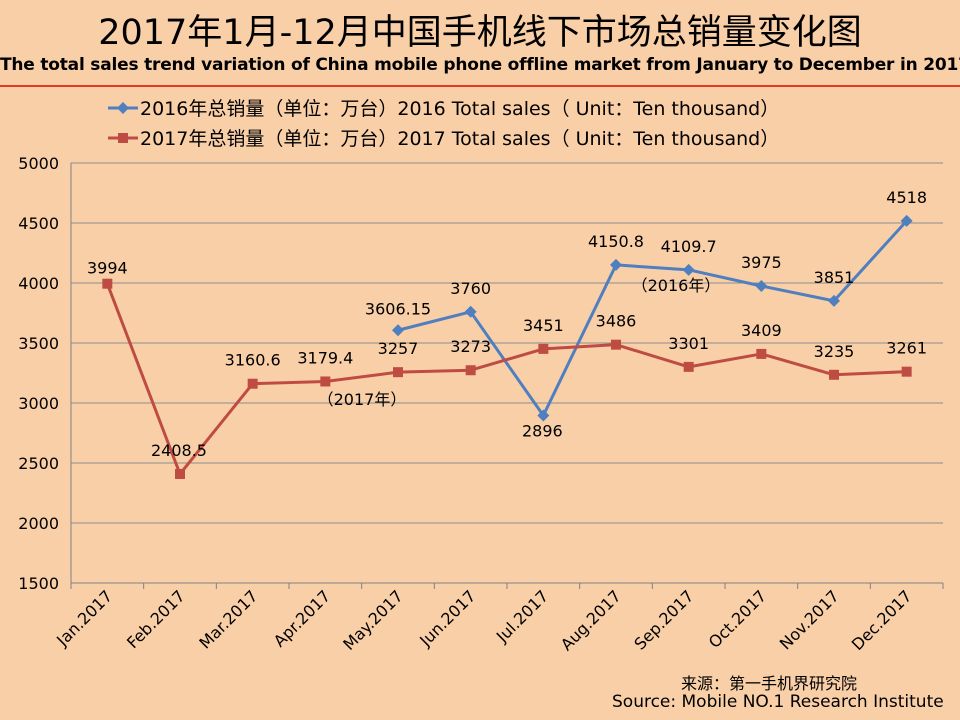 The image size is (960, 720). What do you see at coordinates (38, 583) in the screenshot?
I see `y-tick-label: 1500` at bounding box center [38, 583].